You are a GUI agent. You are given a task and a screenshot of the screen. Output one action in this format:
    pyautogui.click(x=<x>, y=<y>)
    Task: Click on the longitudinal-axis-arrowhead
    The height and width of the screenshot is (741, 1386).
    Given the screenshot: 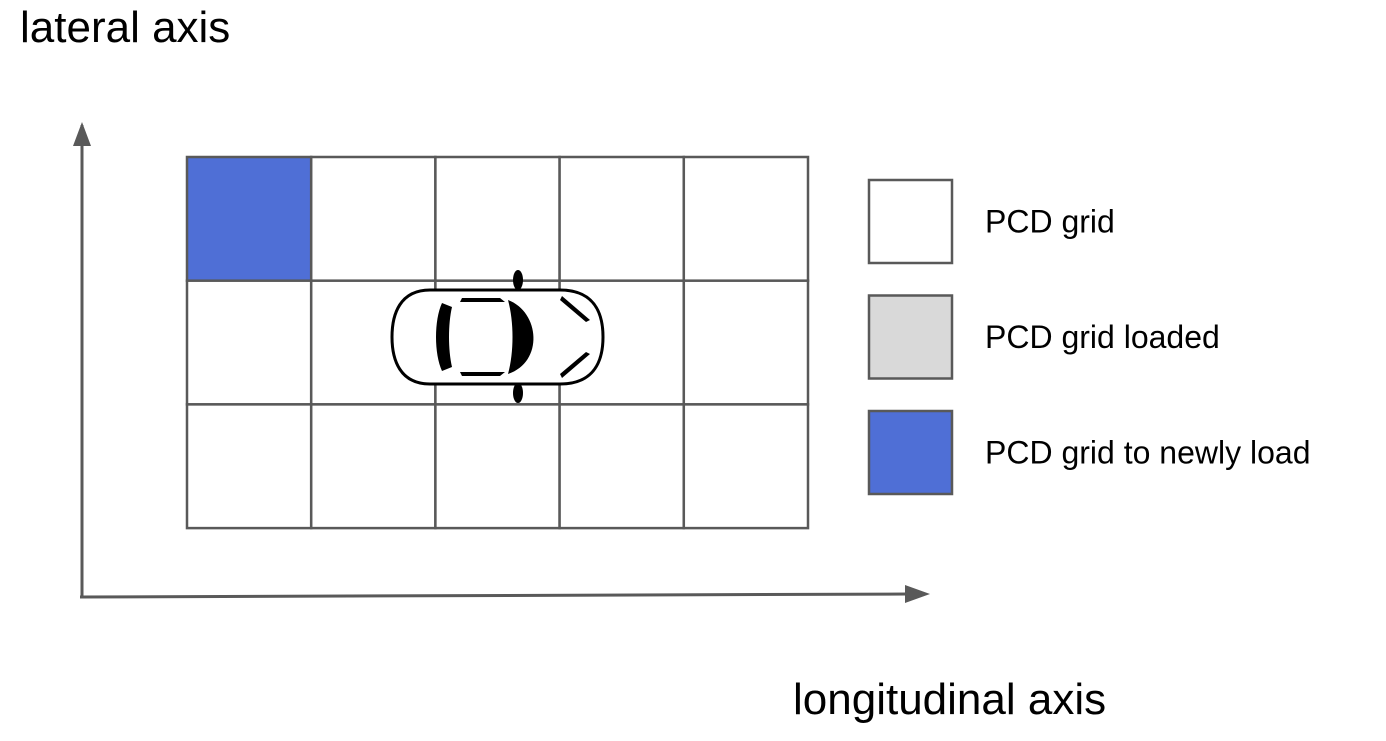 What is the action you would take?
    pyautogui.click(x=917, y=594)
    